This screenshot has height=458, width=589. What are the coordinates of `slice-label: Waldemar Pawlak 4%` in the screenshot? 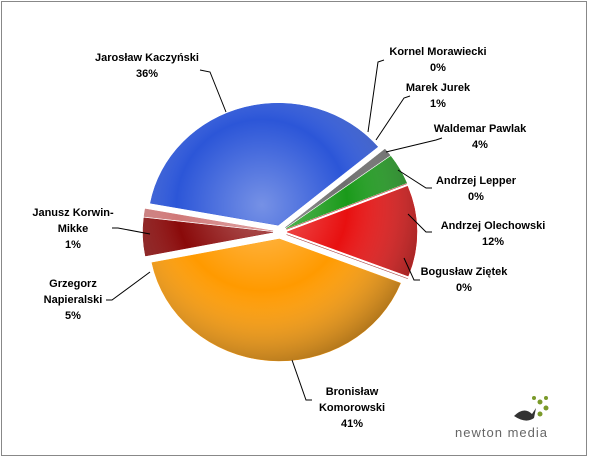 It's located at (480, 137).